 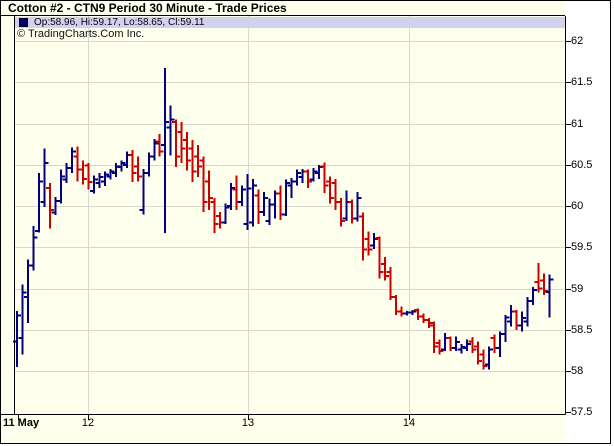 What do you see at coordinates (577, 371) in the screenshot?
I see `y-axis-label: 58` at bounding box center [577, 371].